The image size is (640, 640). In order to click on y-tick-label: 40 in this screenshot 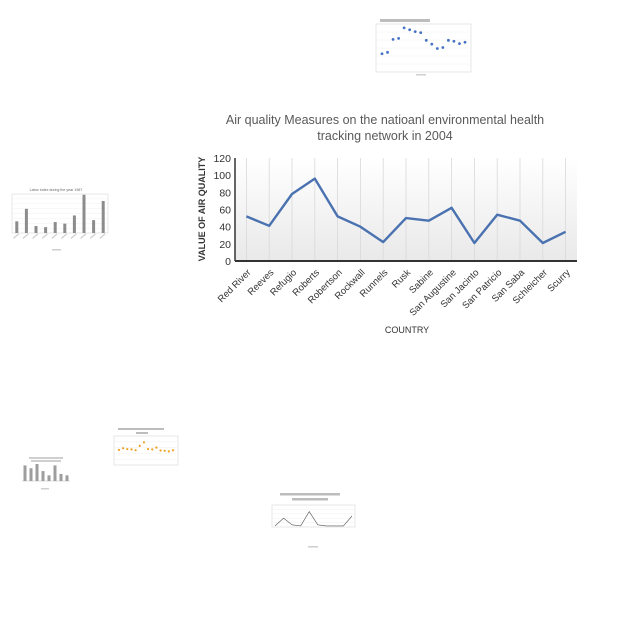, I will do `click(225, 228)`.